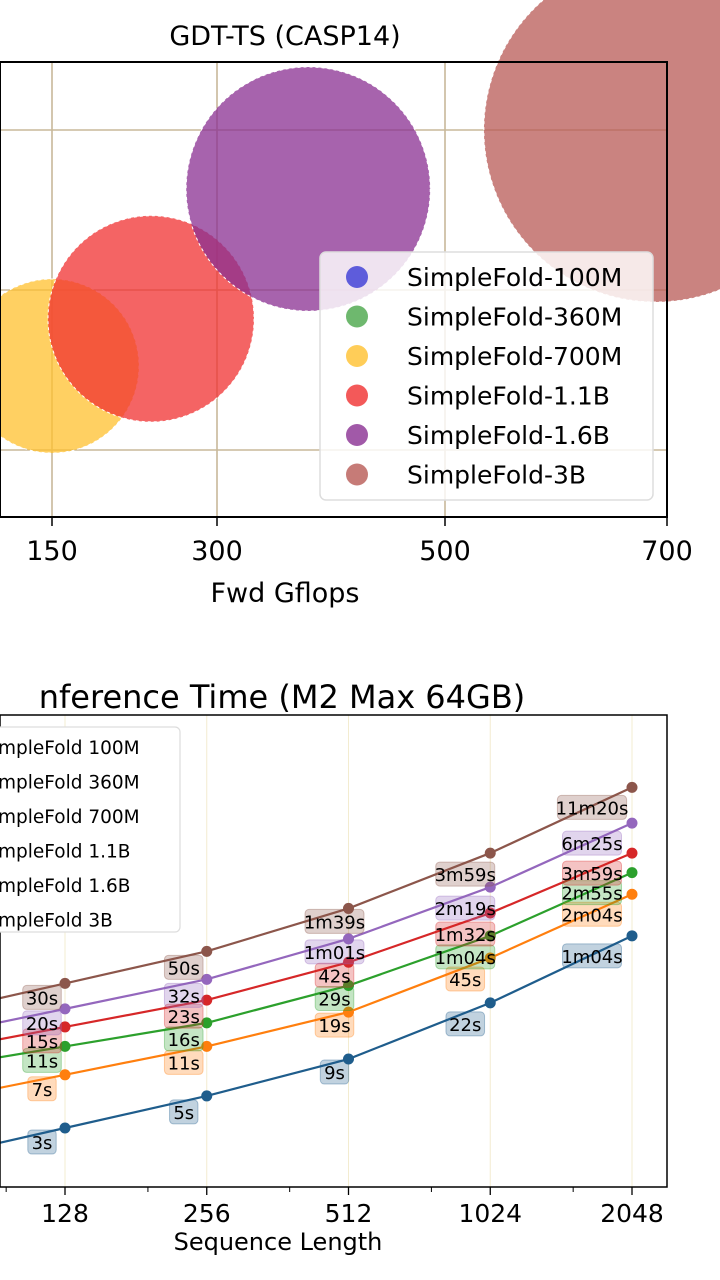 The height and width of the screenshot is (1280, 720). I want to click on data-label: 23s, so click(184, 1017).